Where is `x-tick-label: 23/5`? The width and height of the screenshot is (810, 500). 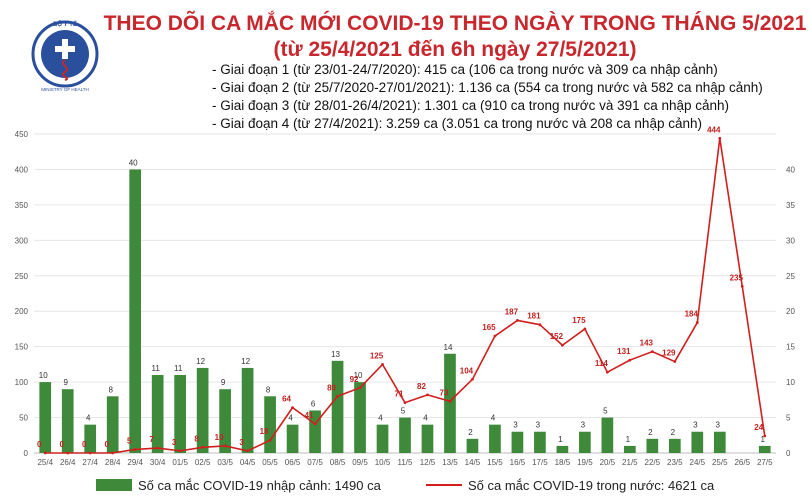 x-tick-label: 23/5 is located at coordinates (675, 462).